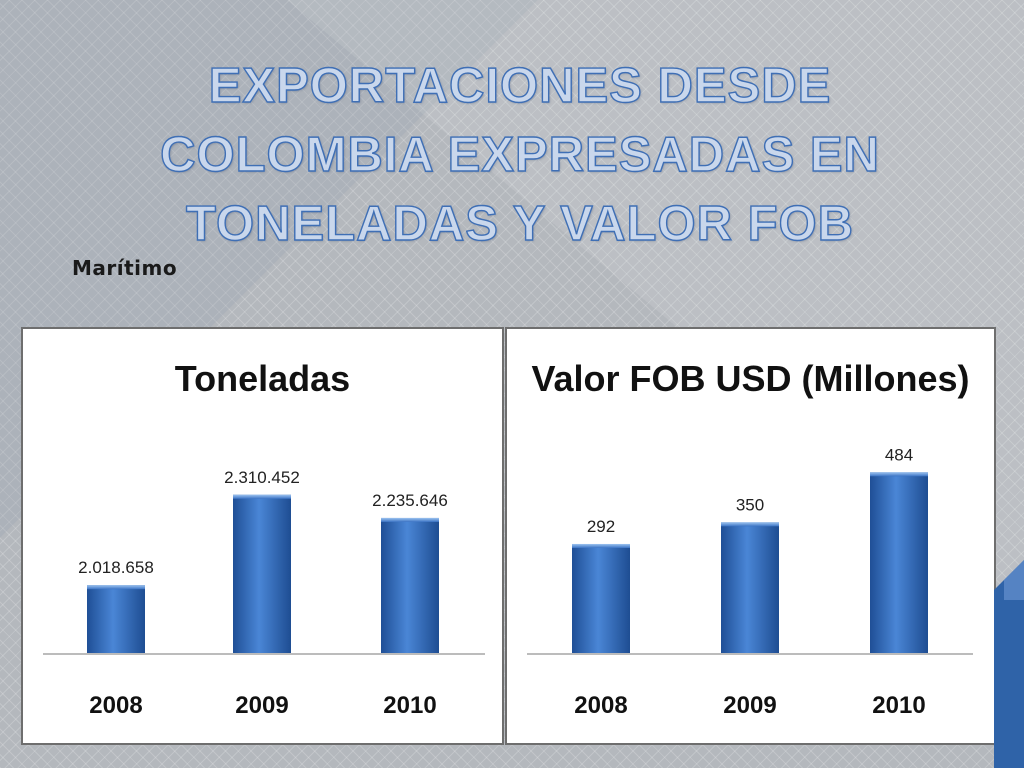 The image size is (1024, 768). What do you see at coordinates (899, 454) in the screenshot?
I see `data-label: 484` at bounding box center [899, 454].